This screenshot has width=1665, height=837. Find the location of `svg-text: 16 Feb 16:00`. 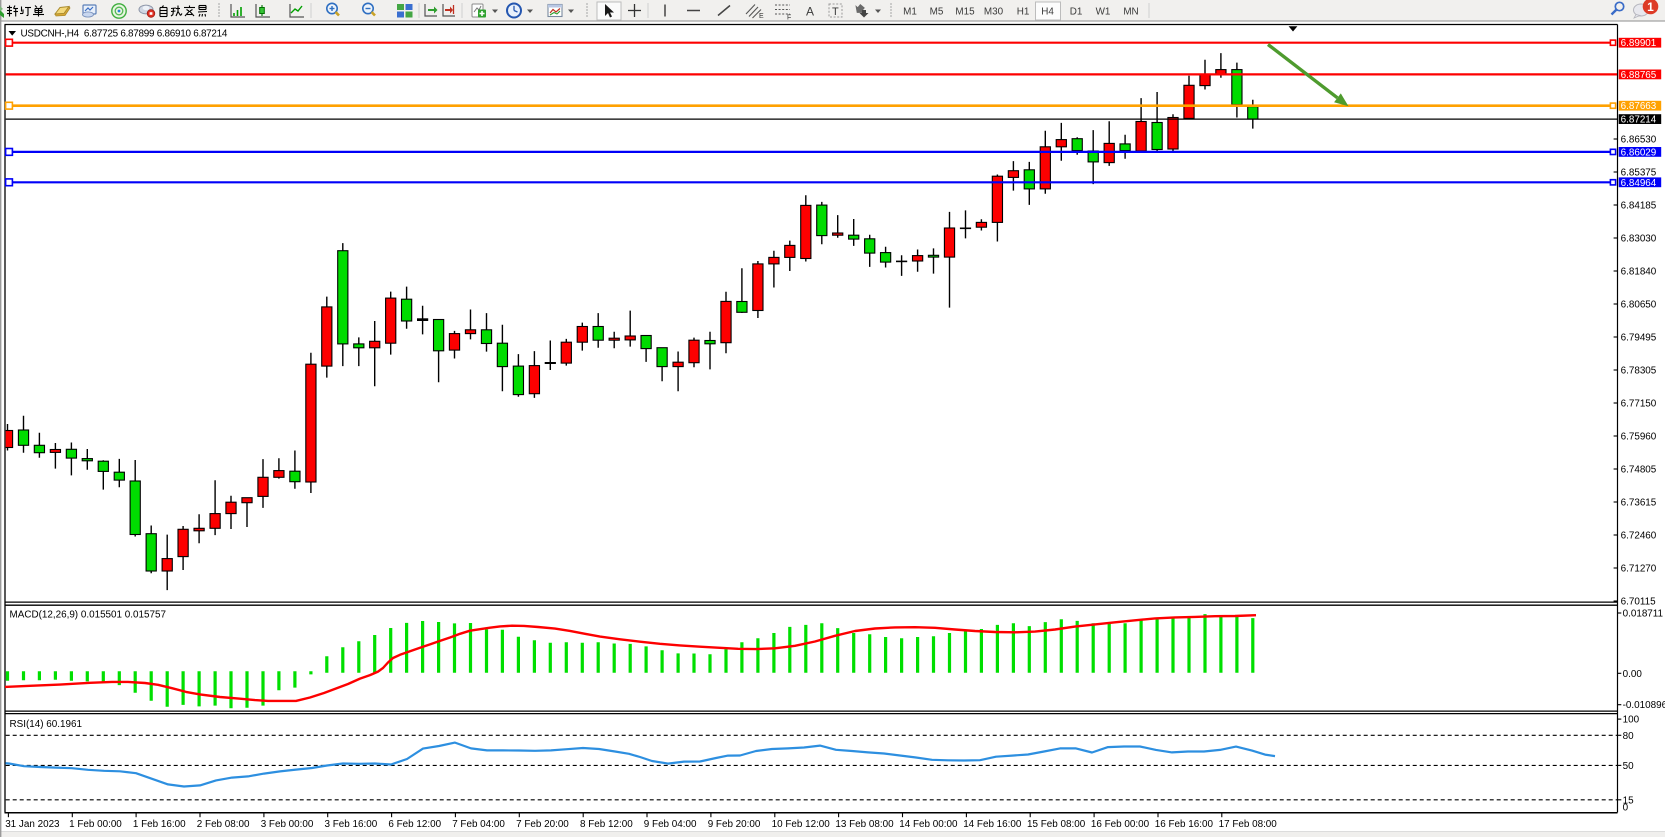

svg-text: 16 Feb 16:00 is located at coordinates (1184, 824).